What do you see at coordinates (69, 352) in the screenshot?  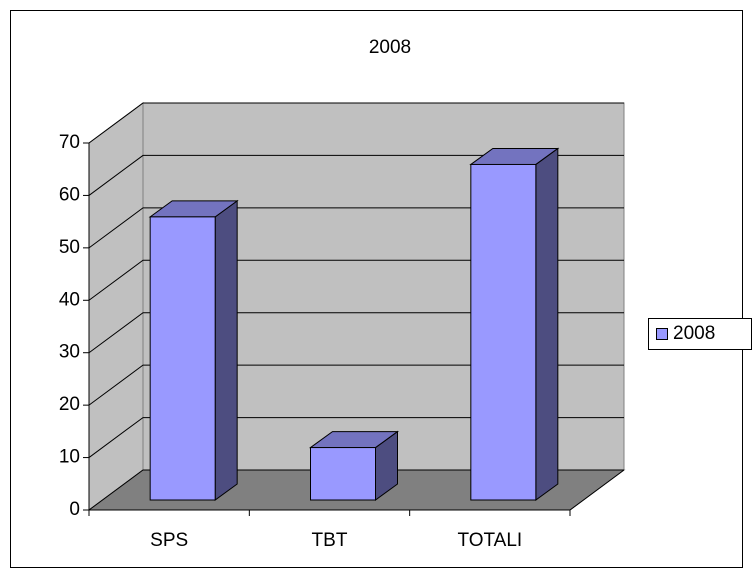 I see `y-tick-label: 30` at bounding box center [69, 352].